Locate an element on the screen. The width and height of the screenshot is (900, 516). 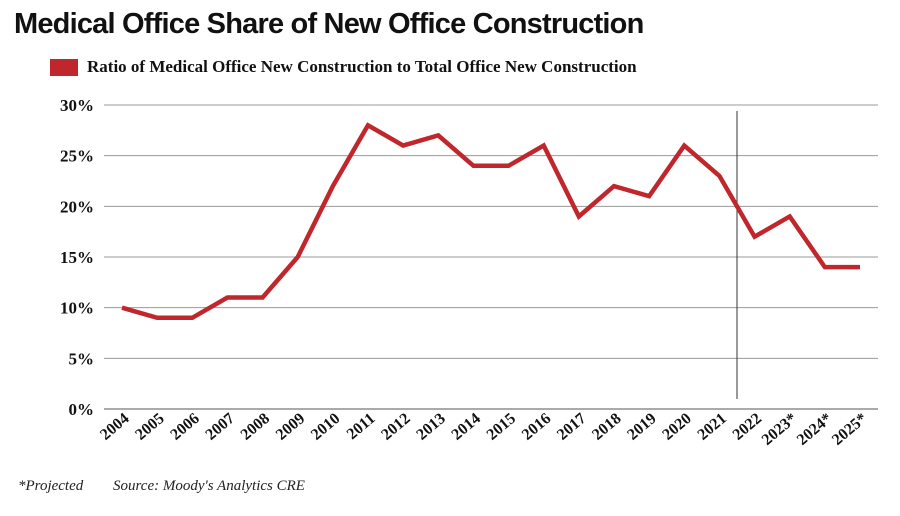
y-tick-label: 30% is located at coordinates (77, 105).